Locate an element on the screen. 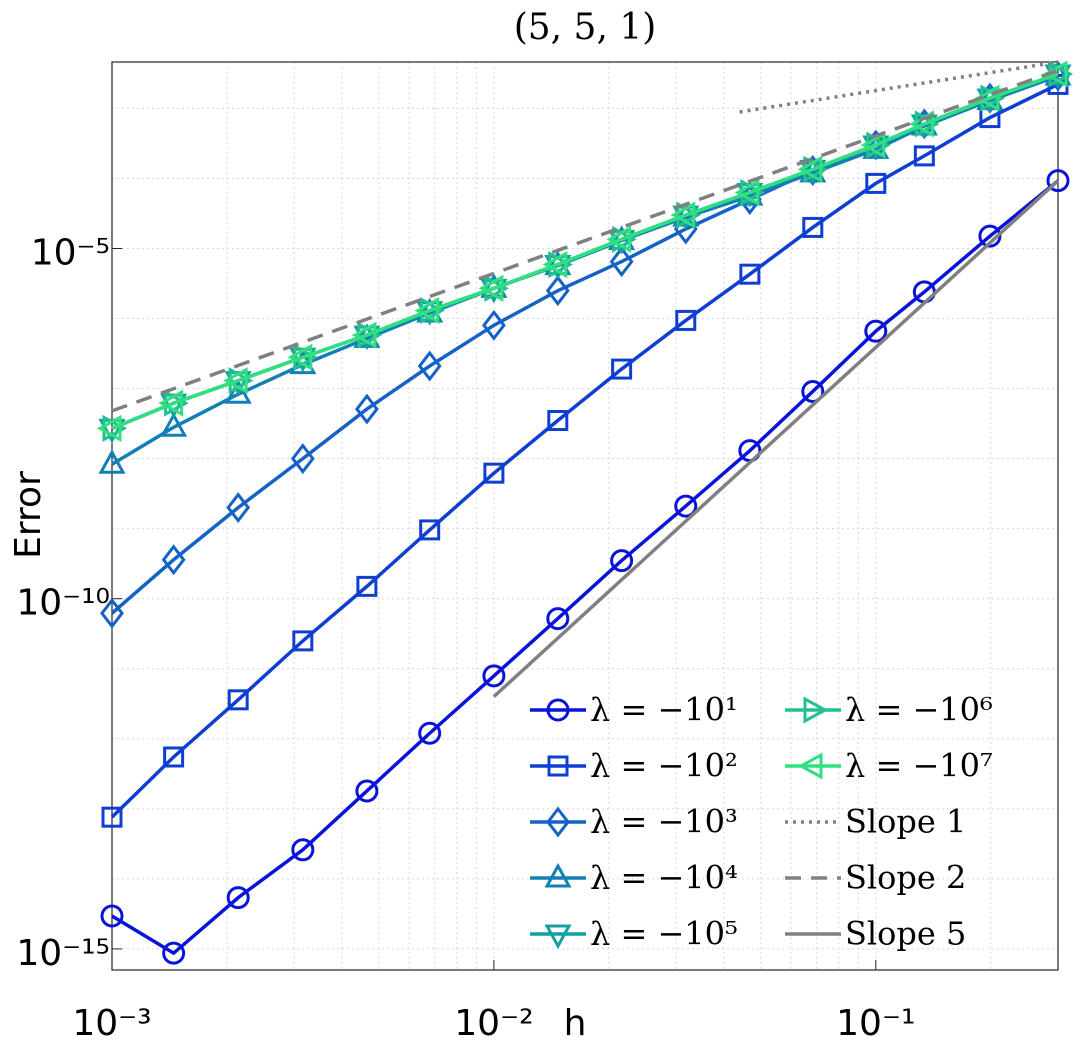 The height and width of the screenshot is (1048, 1080). y-tick-label: 10⁻⁵ is located at coordinates (70, 253).